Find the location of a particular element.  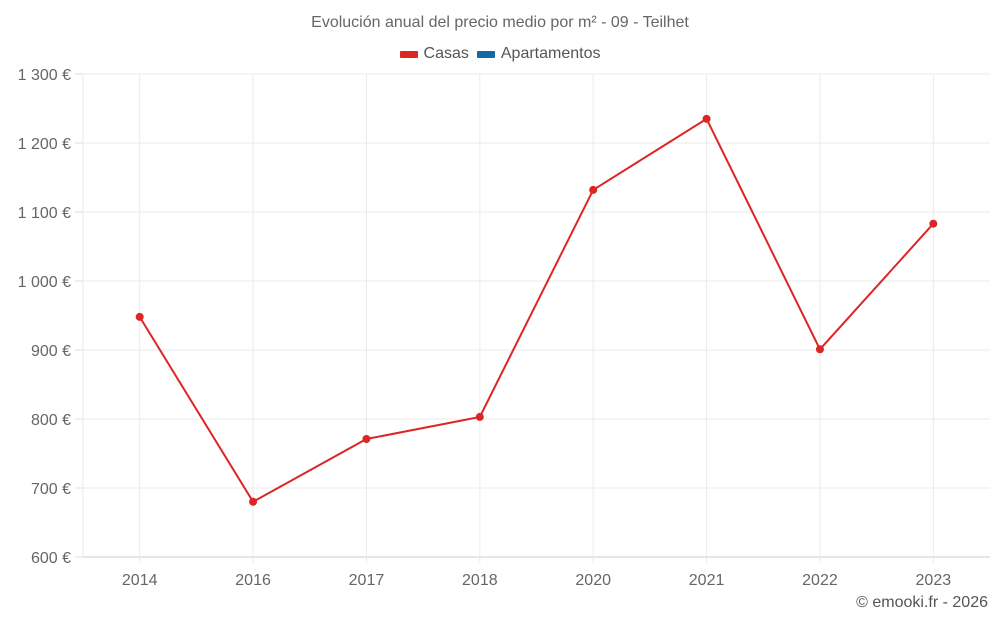

y-tick-label: 1 000 € is located at coordinates (44, 282).